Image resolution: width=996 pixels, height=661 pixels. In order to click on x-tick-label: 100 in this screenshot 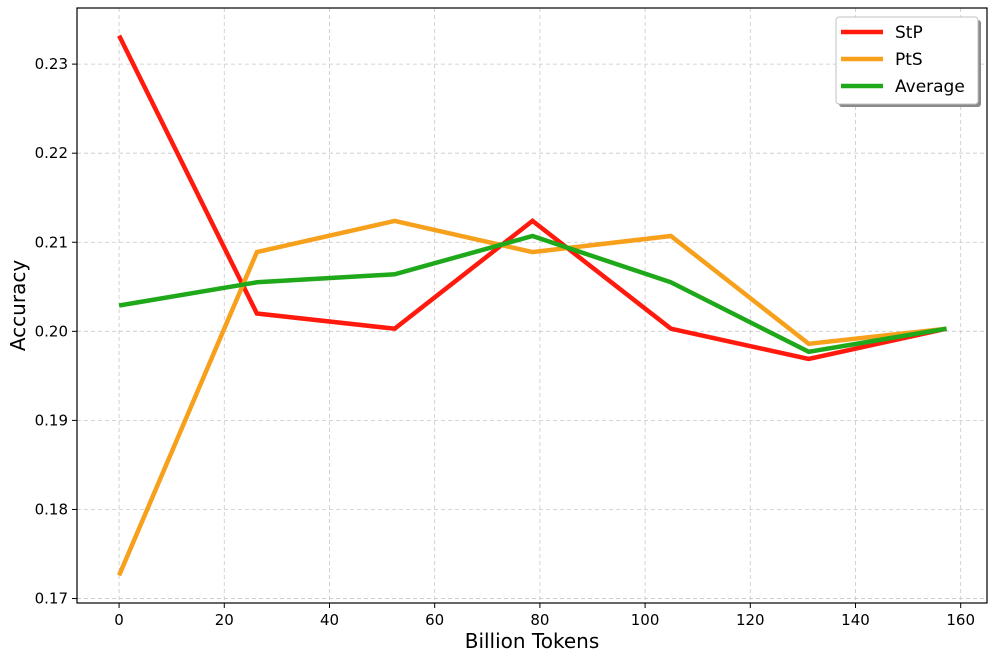, I will do `click(645, 620)`.